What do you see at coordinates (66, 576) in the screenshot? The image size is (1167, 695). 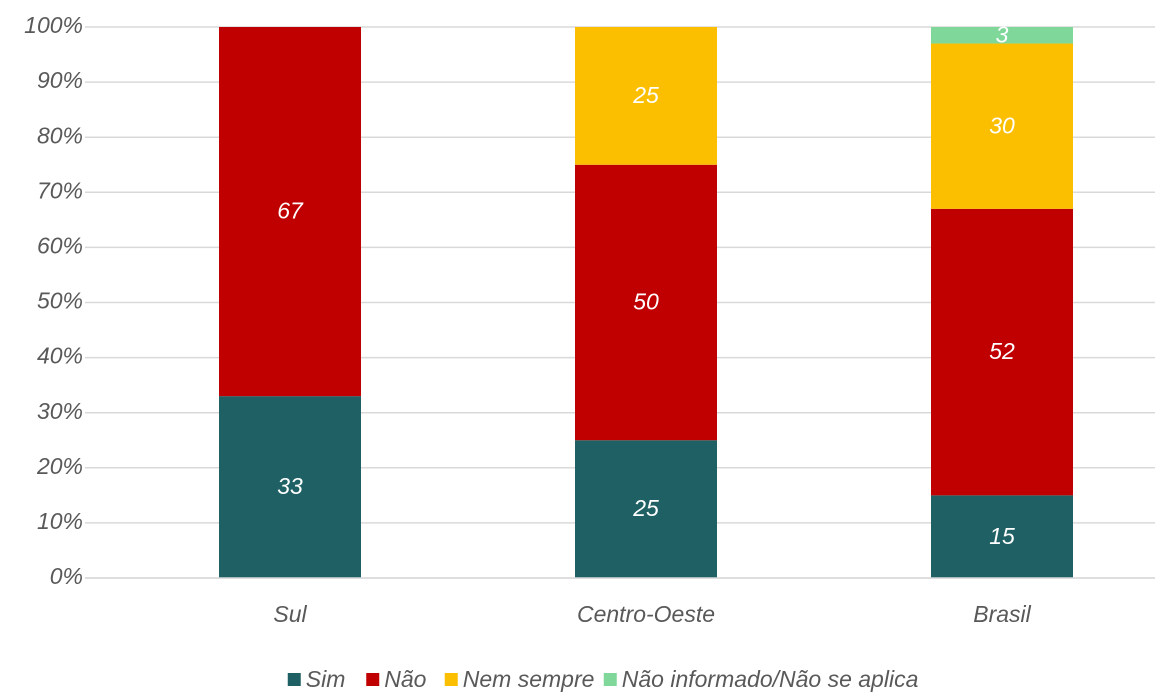 I see `y-tick-label: 0%` at bounding box center [66, 576].